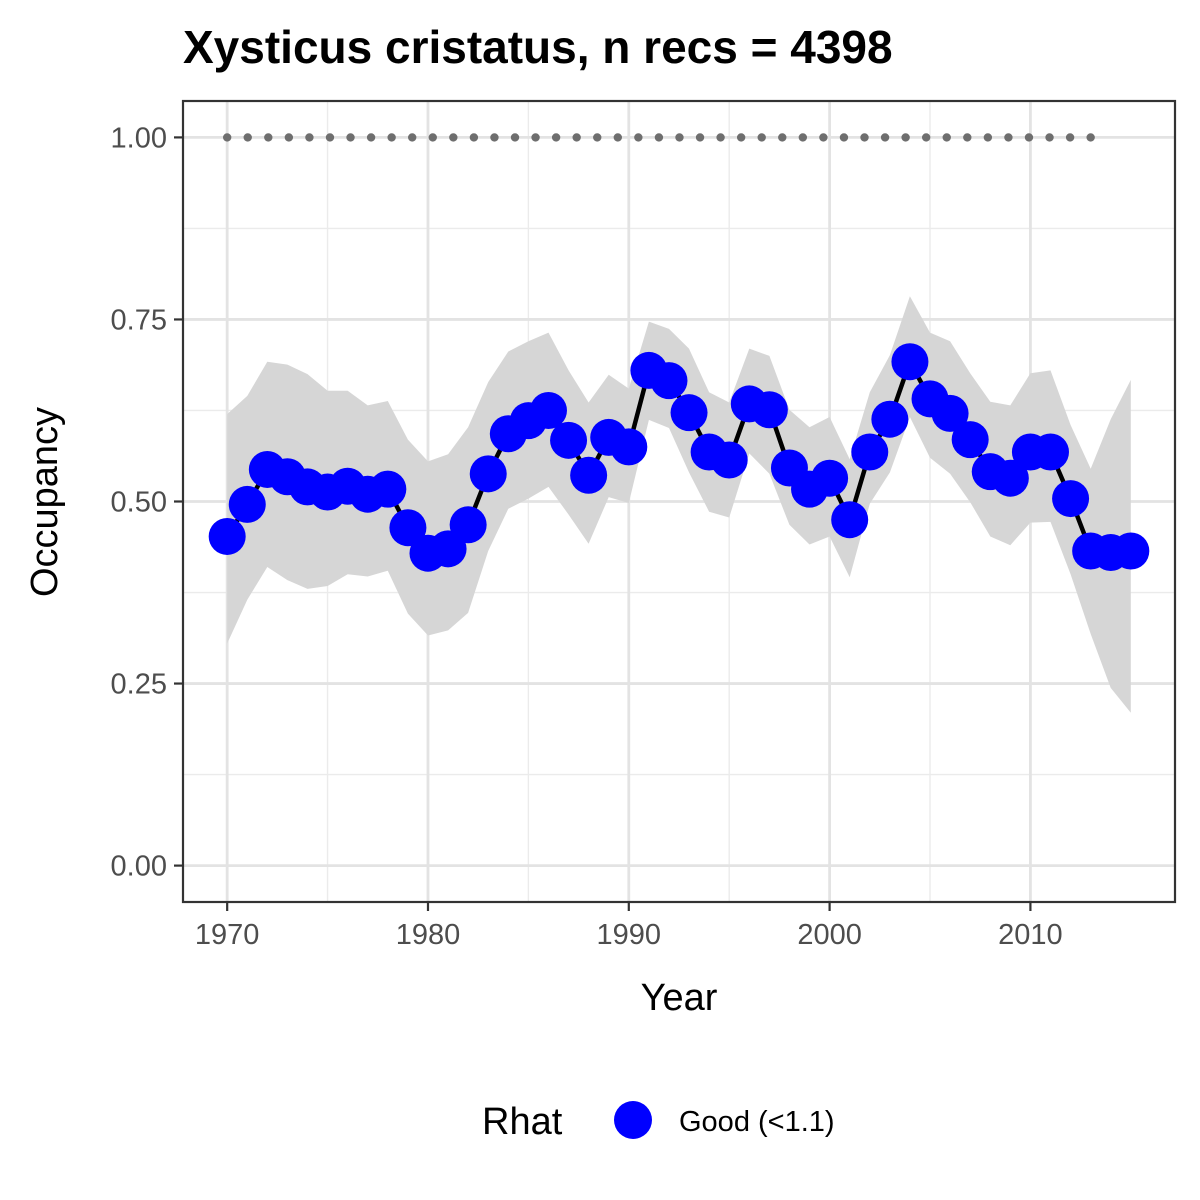 The image size is (1200, 1200). I want to click on data-point-1992, so click(669, 381).